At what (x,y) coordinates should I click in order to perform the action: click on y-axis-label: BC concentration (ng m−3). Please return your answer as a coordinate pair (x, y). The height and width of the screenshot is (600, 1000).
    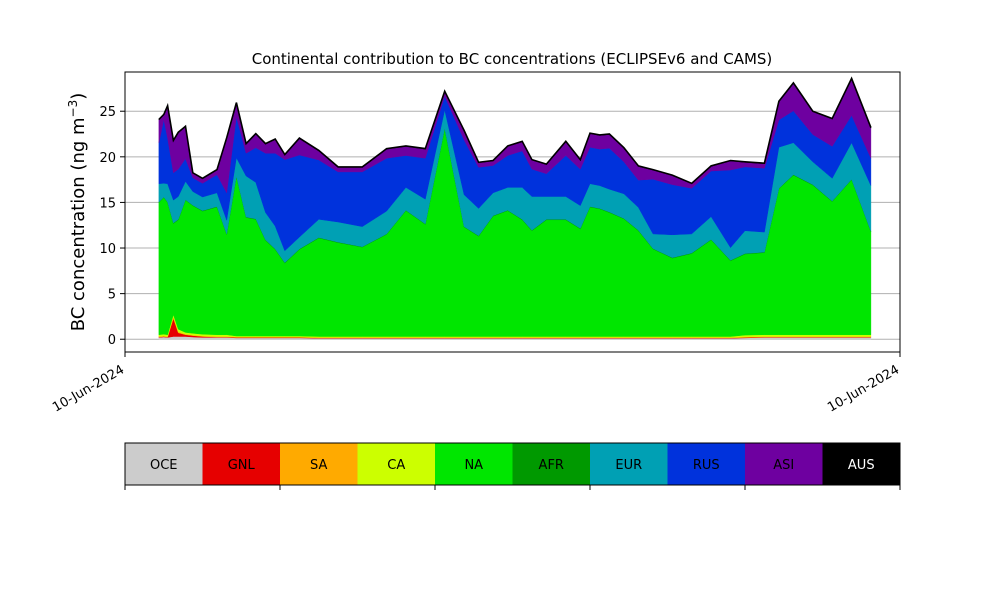
    Looking at the image, I should click on (77, 212).